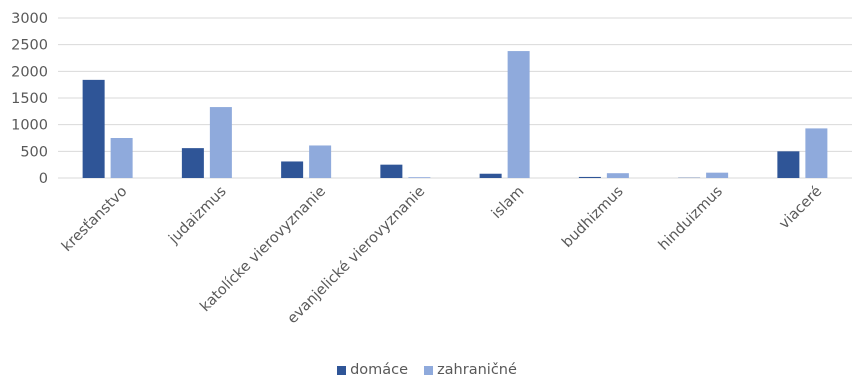 This screenshot has height=378, width=854. Describe the element at coordinates (592, 217) in the screenshot. I see `x-category-label: budhizmus` at that location.